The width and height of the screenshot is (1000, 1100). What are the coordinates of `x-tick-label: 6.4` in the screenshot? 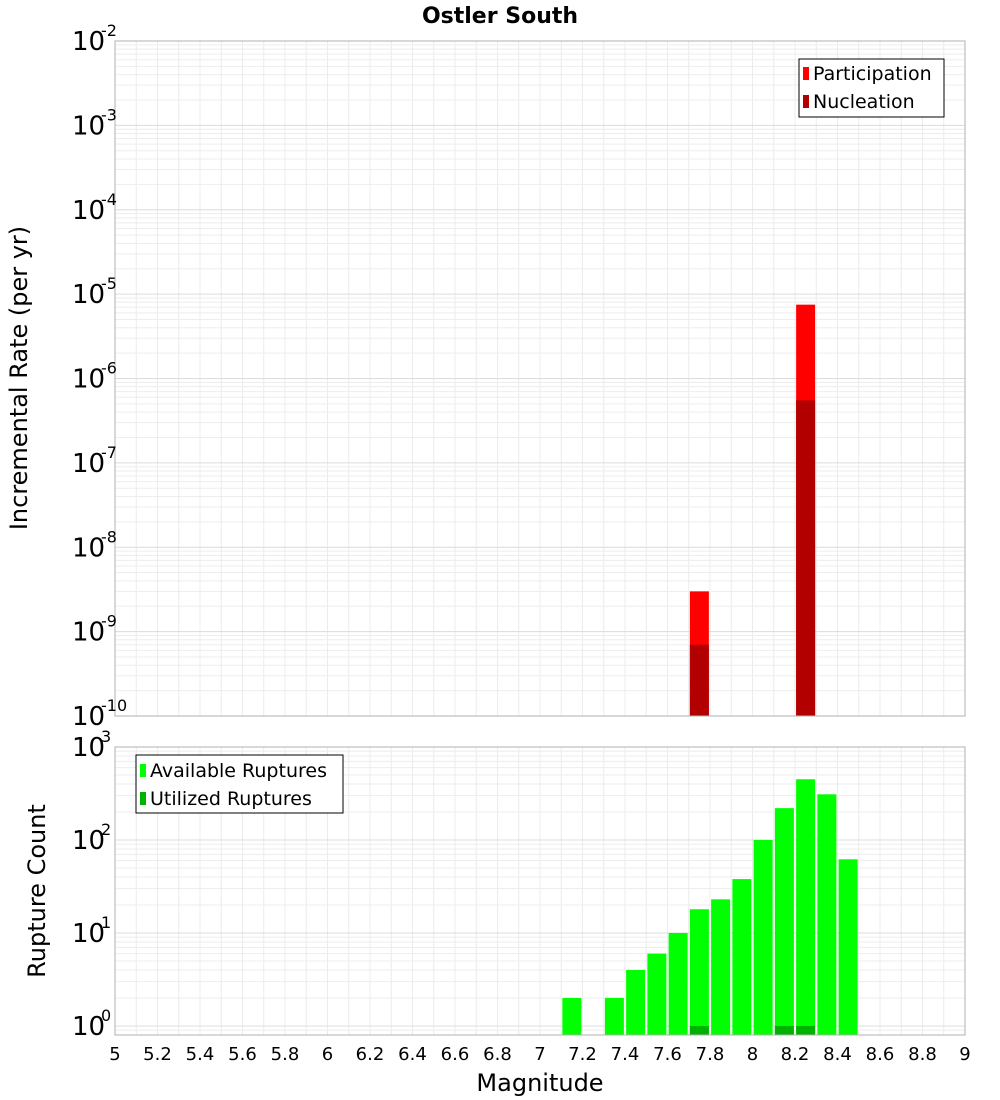 It's located at (412, 1054).